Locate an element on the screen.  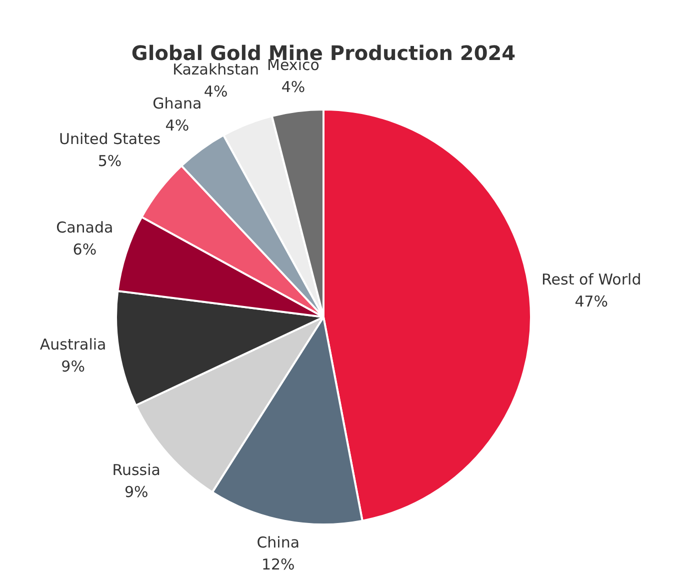
slice-label: Russia is located at coordinates (136, 469).